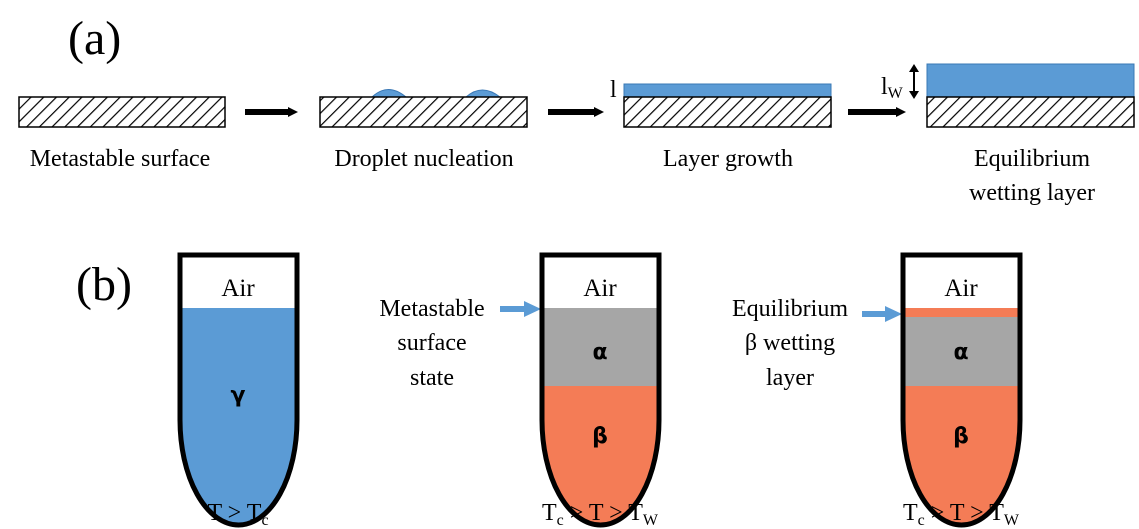 This screenshot has width=1139, height=529. I want to click on stage-label: Droplet nucleation, so click(423, 159).